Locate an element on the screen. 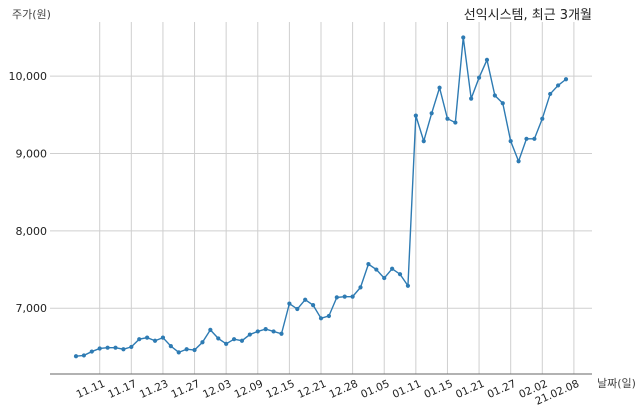 The width and height of the screenshot is (640, 414). x-tick-label: 11.27 is located at coordinates (185, 389).